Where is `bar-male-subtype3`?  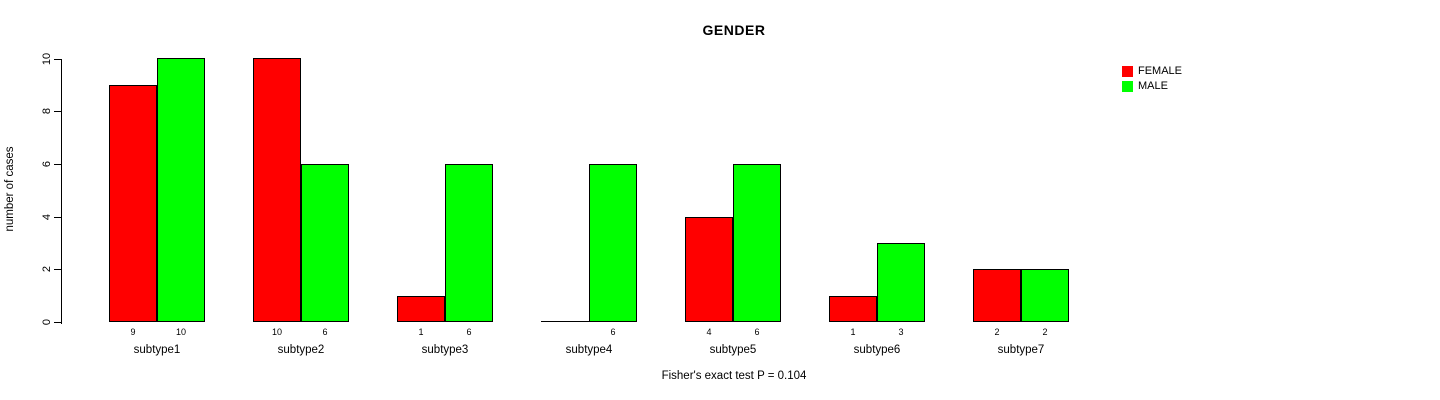 bar-male-subtype3 is located at coordinates (469, 243).